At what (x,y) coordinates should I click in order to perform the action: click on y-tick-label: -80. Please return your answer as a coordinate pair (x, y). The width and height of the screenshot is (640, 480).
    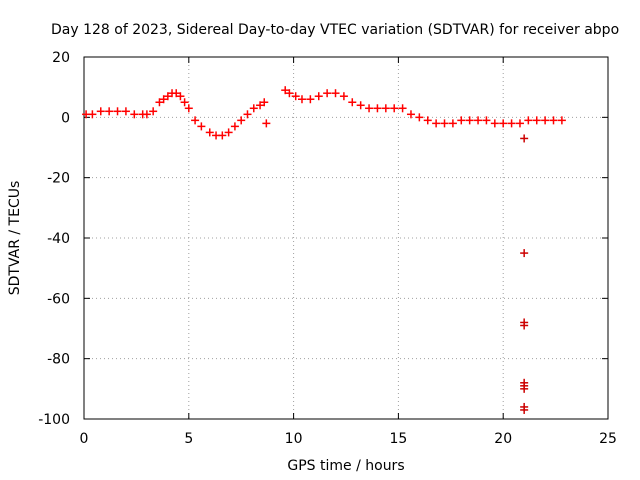
    Looking at the image, I should click on (58, 360).